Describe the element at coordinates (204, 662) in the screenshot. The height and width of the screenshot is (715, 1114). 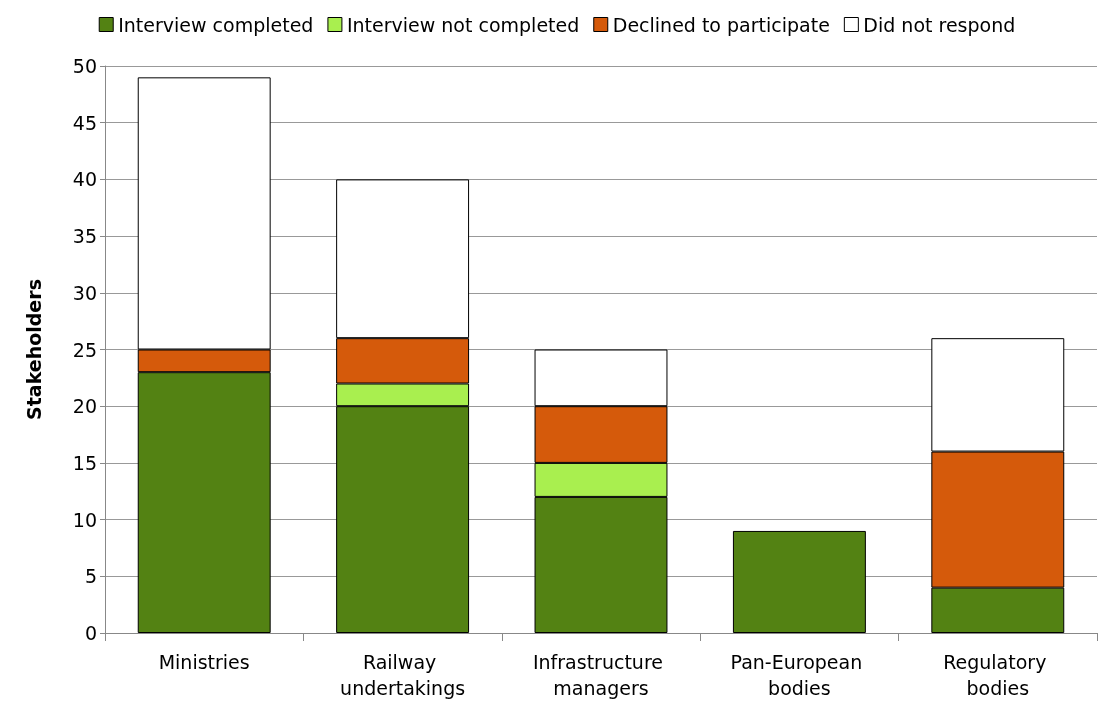
I see `x-tick-label: Ministries` at that location.